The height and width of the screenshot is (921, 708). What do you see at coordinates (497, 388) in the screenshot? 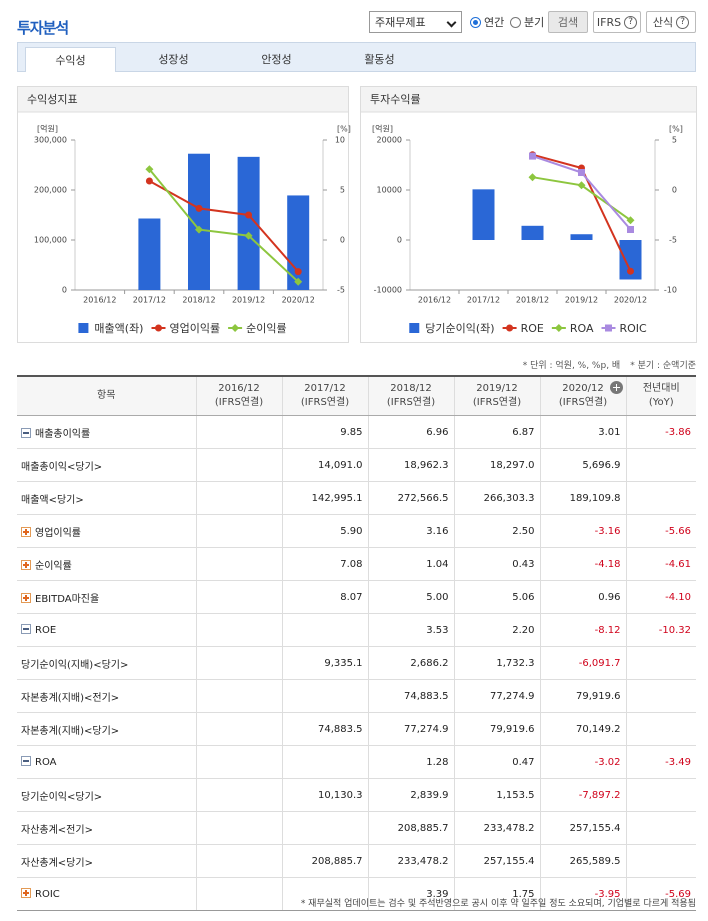
I see `header-text: 2019/12` at bounding box center [497, 388].